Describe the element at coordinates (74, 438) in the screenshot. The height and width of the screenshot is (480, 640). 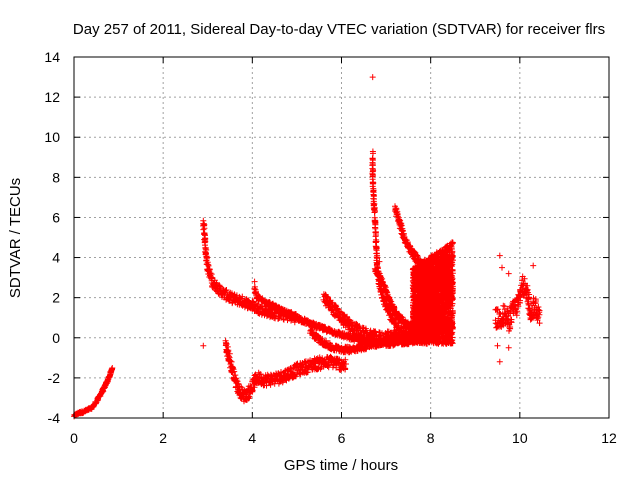
I see `x-tick-label: 0` at that location.